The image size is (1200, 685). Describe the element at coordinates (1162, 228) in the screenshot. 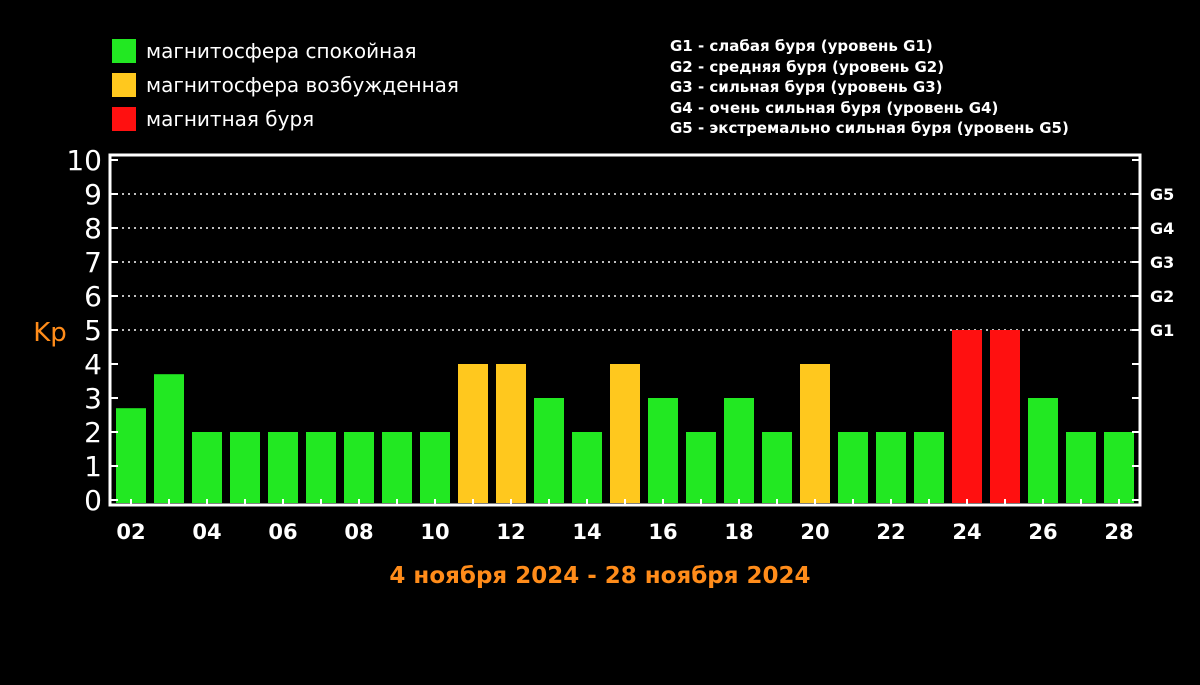

I see `right-label-G4: G4` at that location.